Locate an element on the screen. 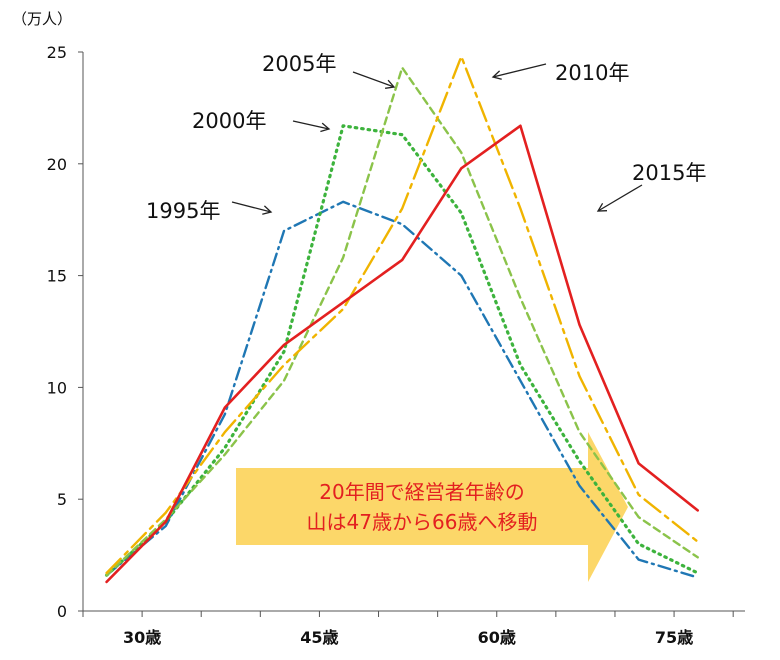 This screenshot has height=660, width=780. y-tick-label: 15 is located at coordinates (57, 276).